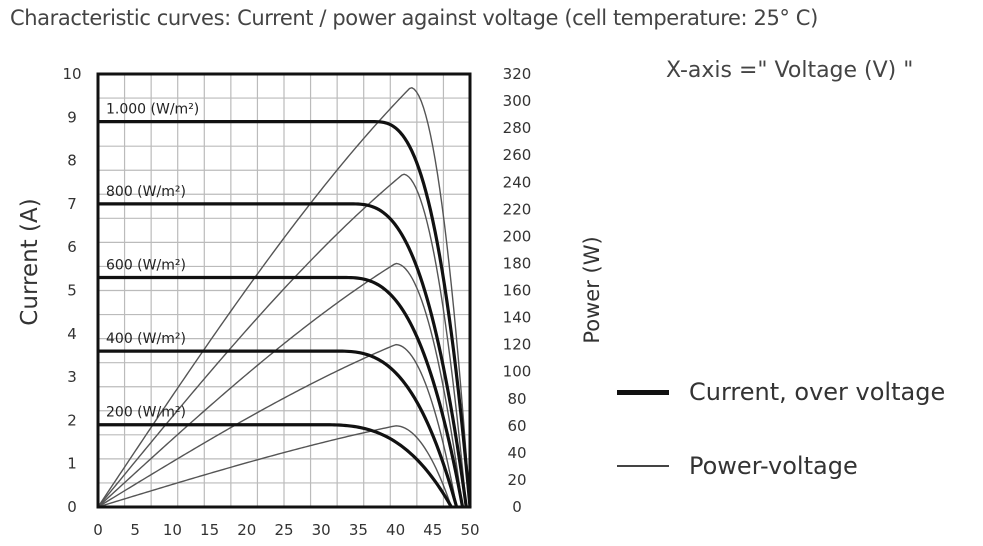 The image size is (983, 546). Describe the element at coordinates (817, 392) in the screenshot. I see `legend-label-current: Current, over voltage` at that location.